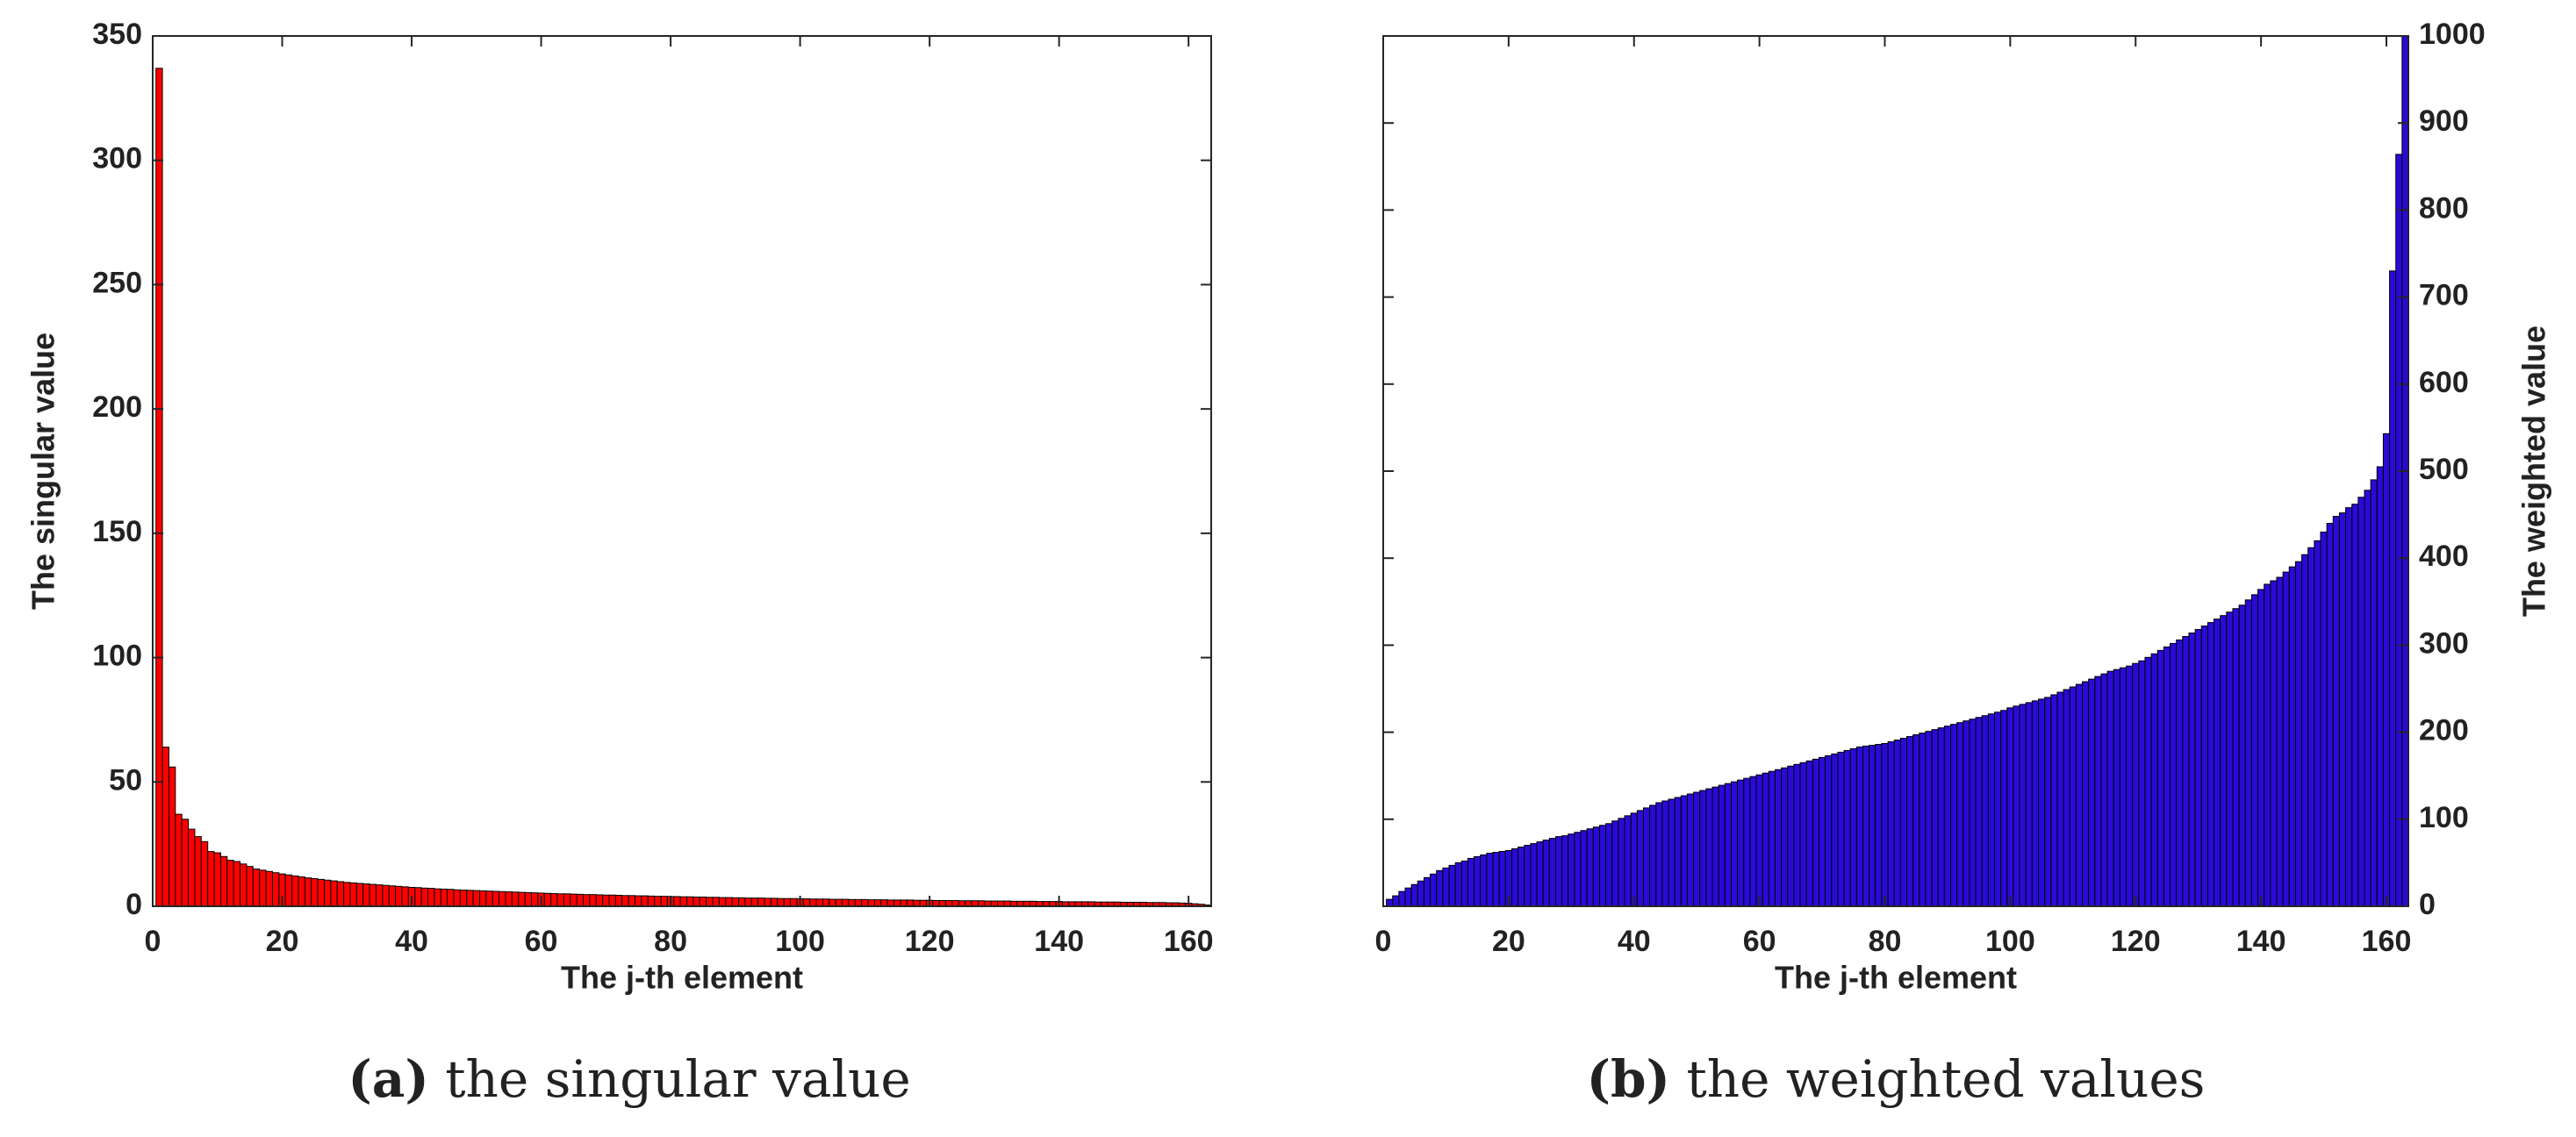  Describe the element at coordinates (2444, 382) in the screenshot. I see `y-tick-label: 600` at that location.